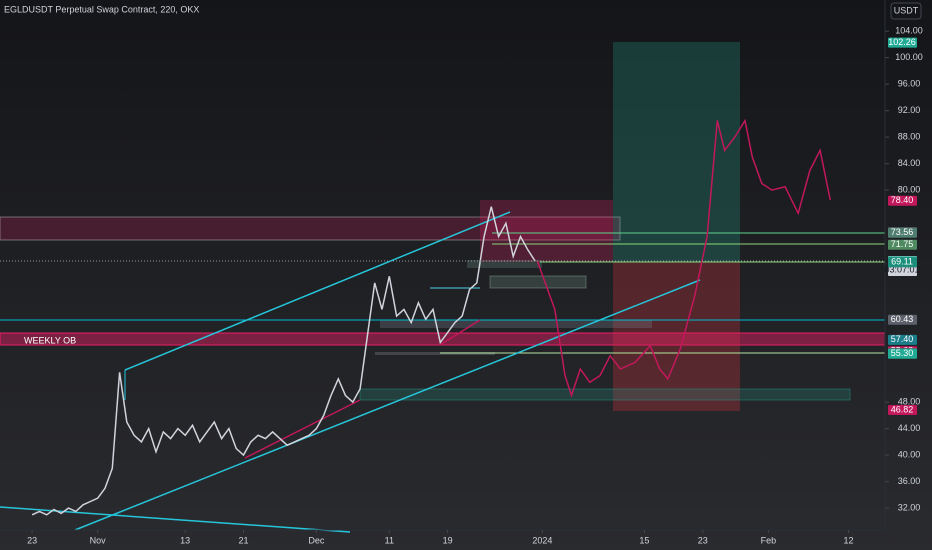 The height and width of the screenshot is (550, 932). Describe the element at coordinates (546, 231) in the screenshot. I see `supply-zone` at that location.